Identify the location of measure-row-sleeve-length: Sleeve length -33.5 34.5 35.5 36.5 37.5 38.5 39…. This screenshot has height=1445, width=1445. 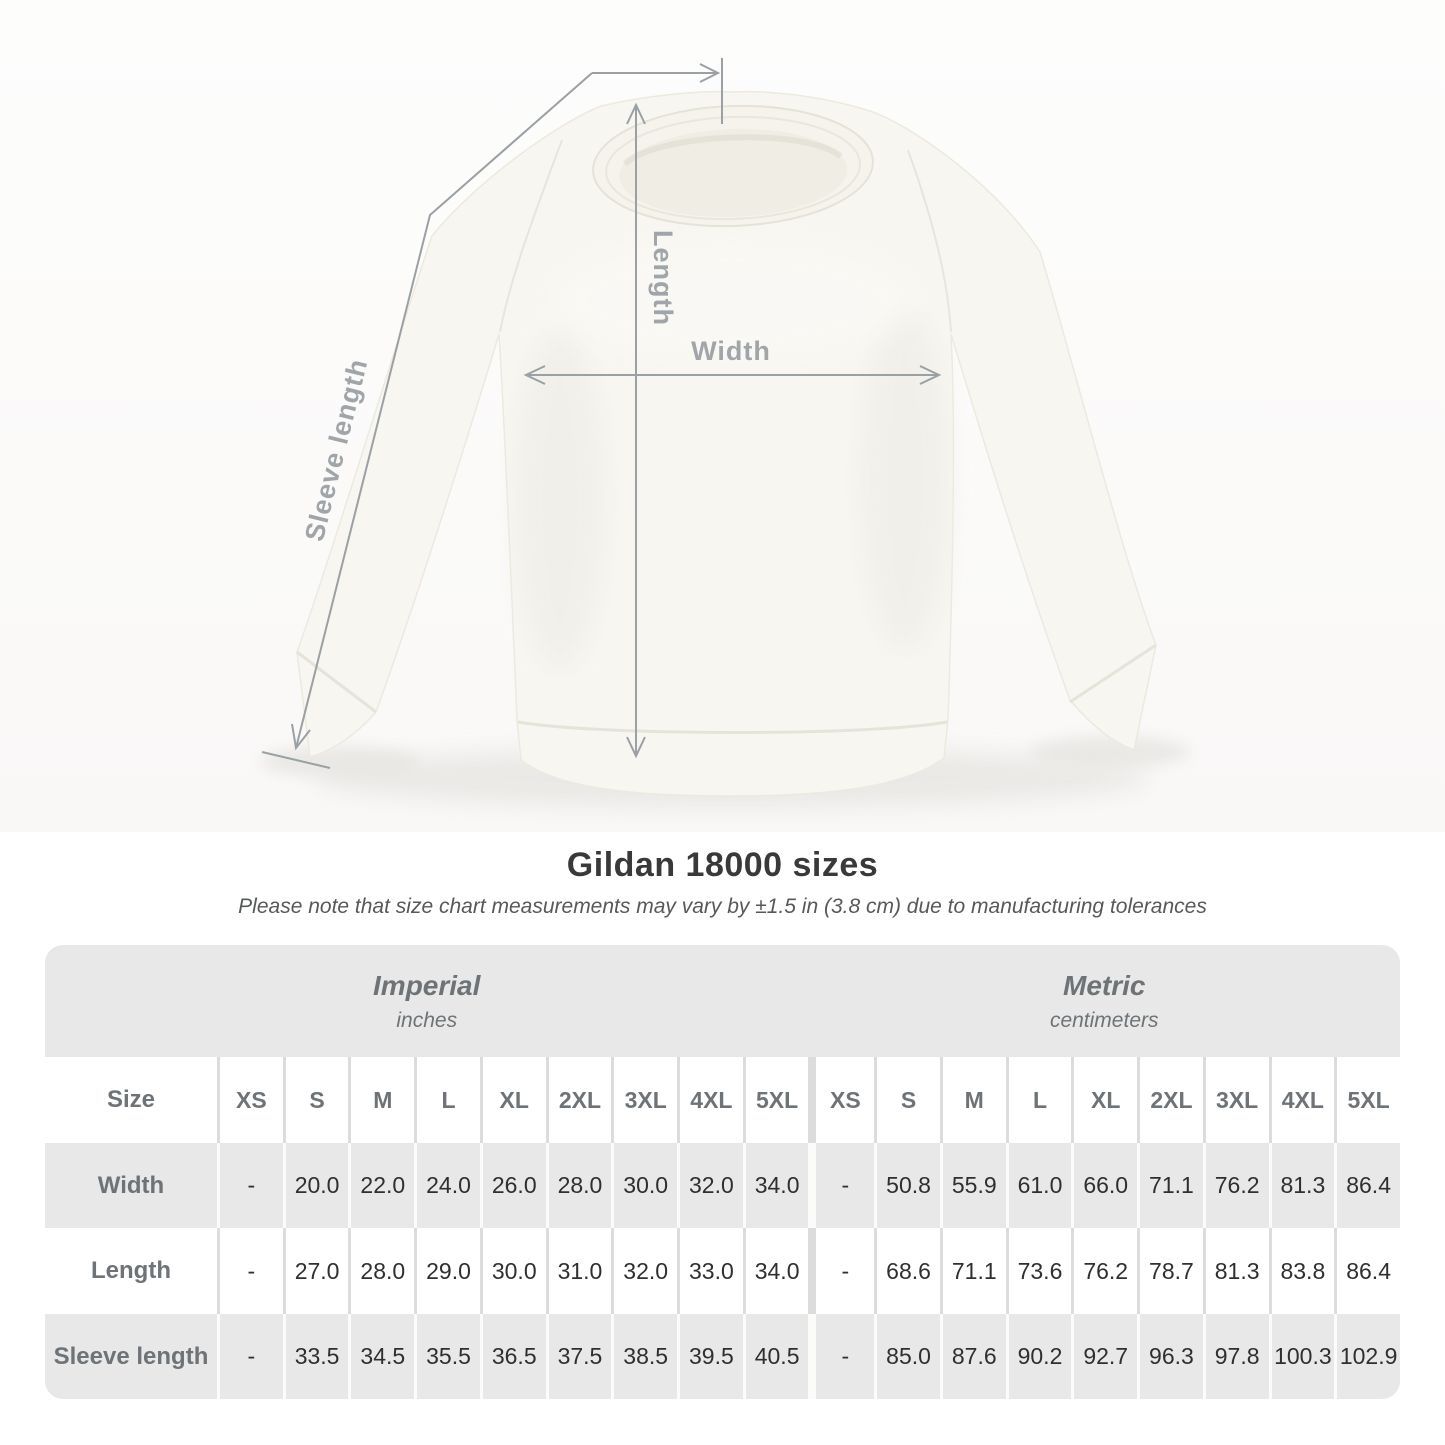
(722, 1356).